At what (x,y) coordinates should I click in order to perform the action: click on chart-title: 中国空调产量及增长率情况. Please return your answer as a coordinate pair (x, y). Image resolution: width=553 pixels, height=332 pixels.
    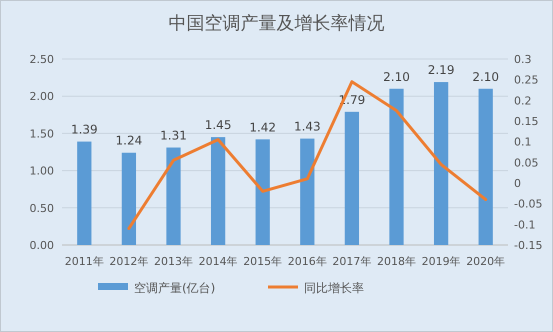
    Looking at the image, I should click on (276, 23).